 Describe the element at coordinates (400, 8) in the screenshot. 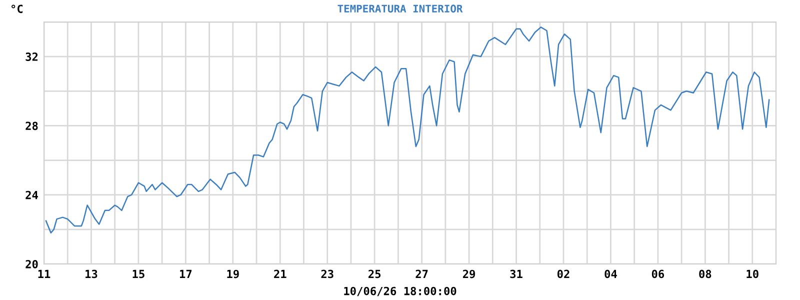

I see `chart-title: TEMPERATURA INTERIOR` at that location.